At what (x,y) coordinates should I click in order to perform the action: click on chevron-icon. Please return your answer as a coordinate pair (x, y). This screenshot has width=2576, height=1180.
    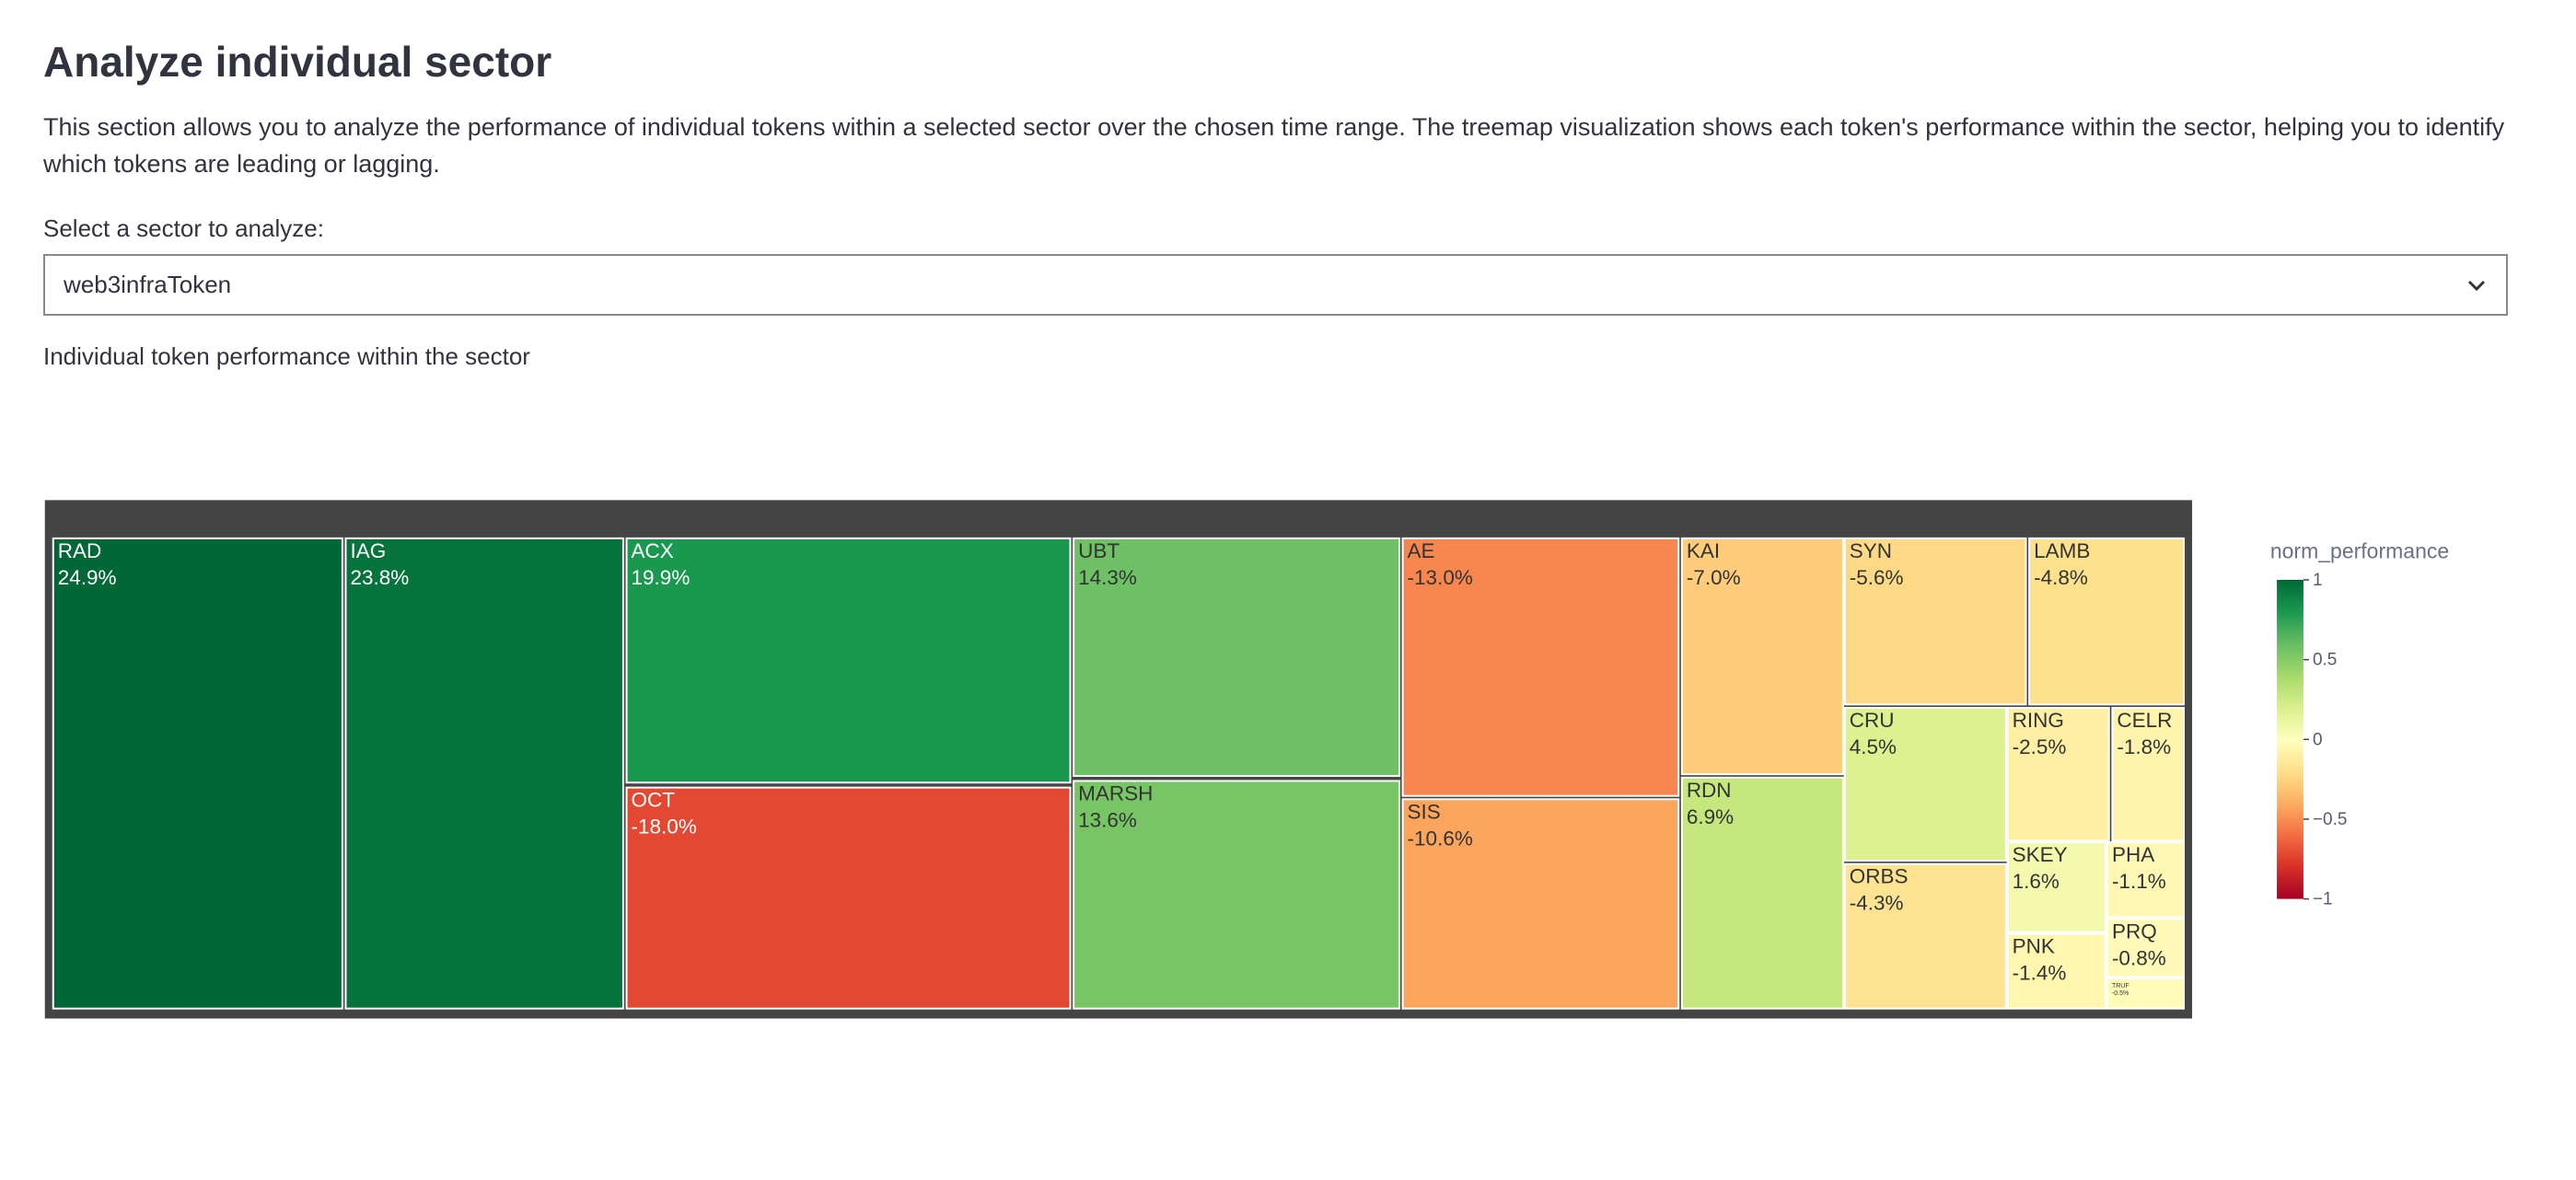
    Looking at the image, I should click on (2476, 286).